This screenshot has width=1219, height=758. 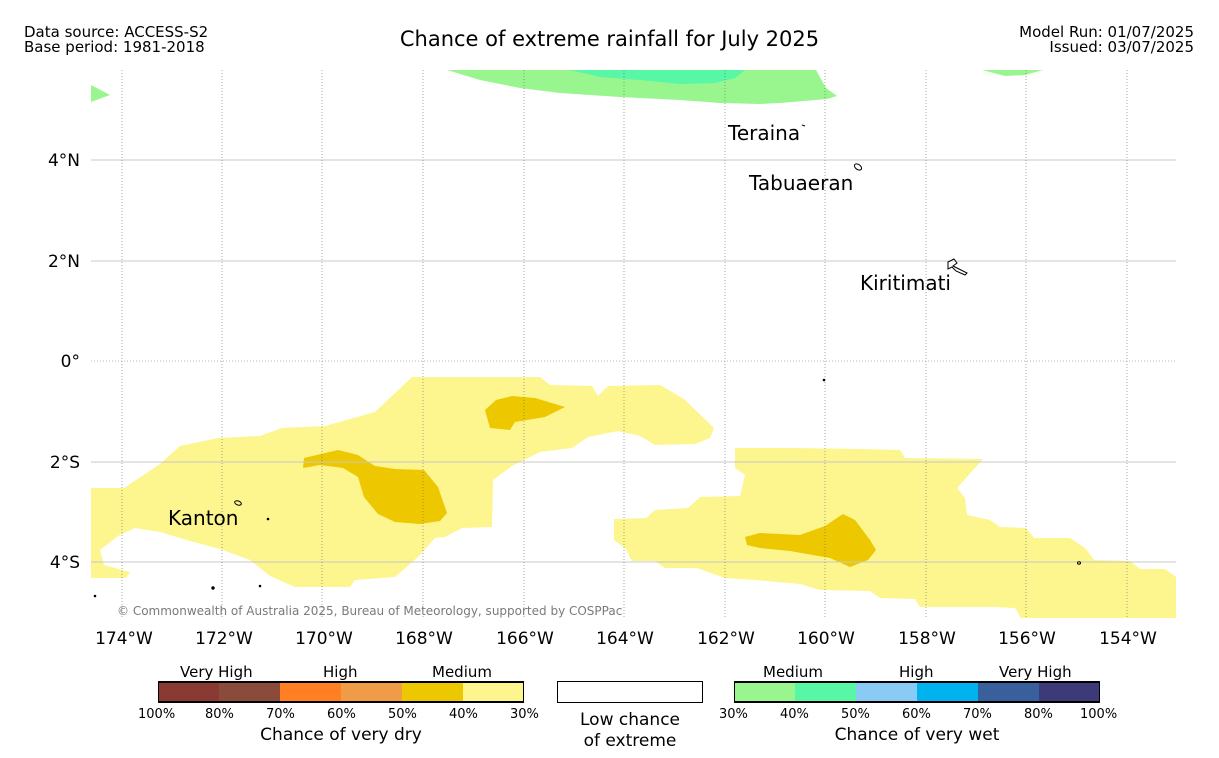 What do you see at coordinates (424, 639) in the screenshot?
I see `lon-label-168w: 168°W` at bounding box center [424, 639].